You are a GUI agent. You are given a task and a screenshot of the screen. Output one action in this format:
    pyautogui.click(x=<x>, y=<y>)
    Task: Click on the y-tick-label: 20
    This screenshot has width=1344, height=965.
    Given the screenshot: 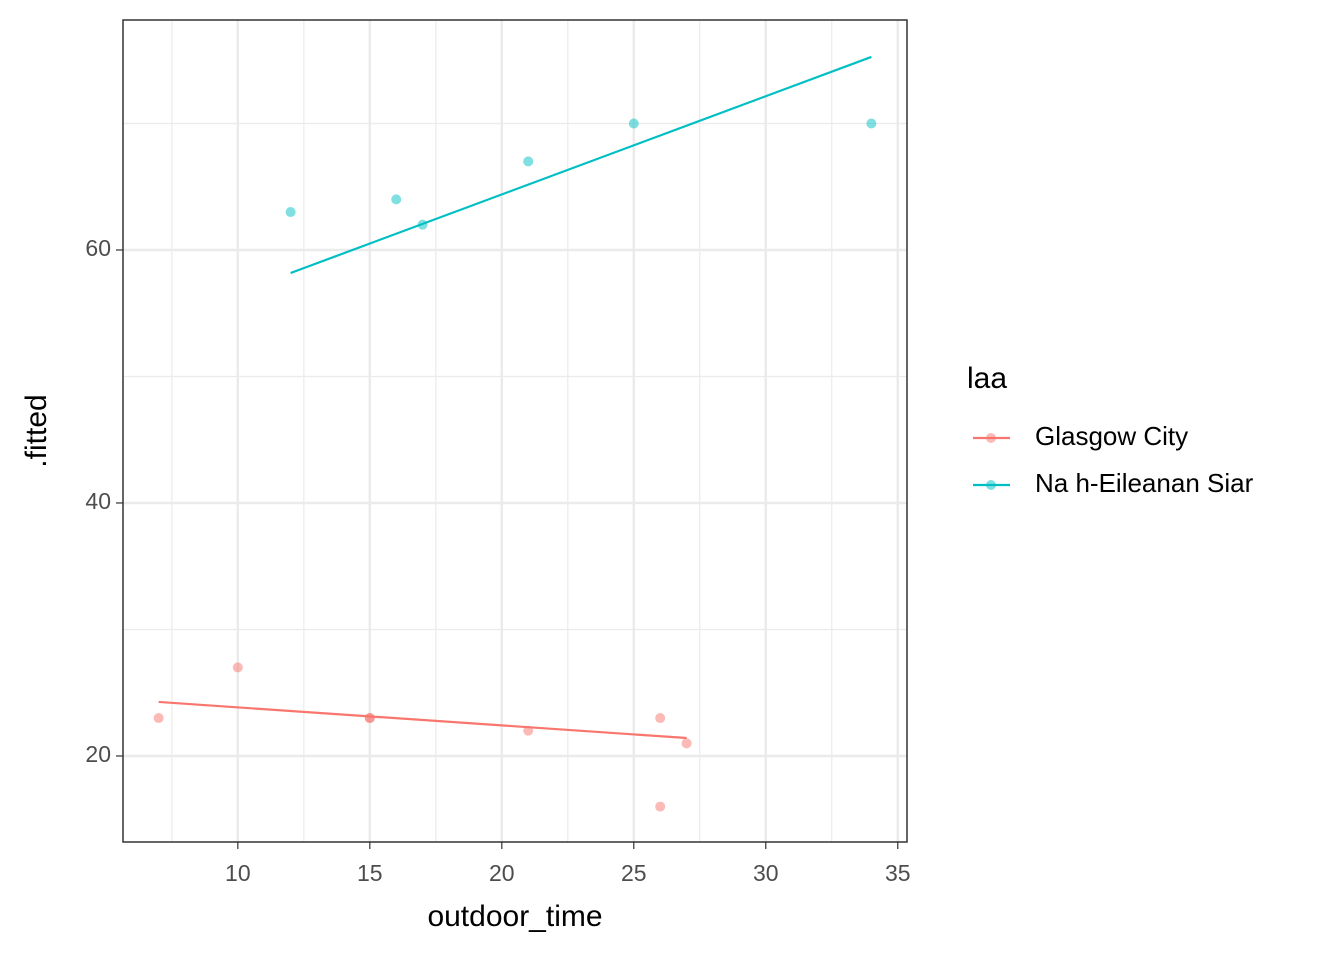 What is the action you would take?
    pyautogui.click(x=98, y=754)
    